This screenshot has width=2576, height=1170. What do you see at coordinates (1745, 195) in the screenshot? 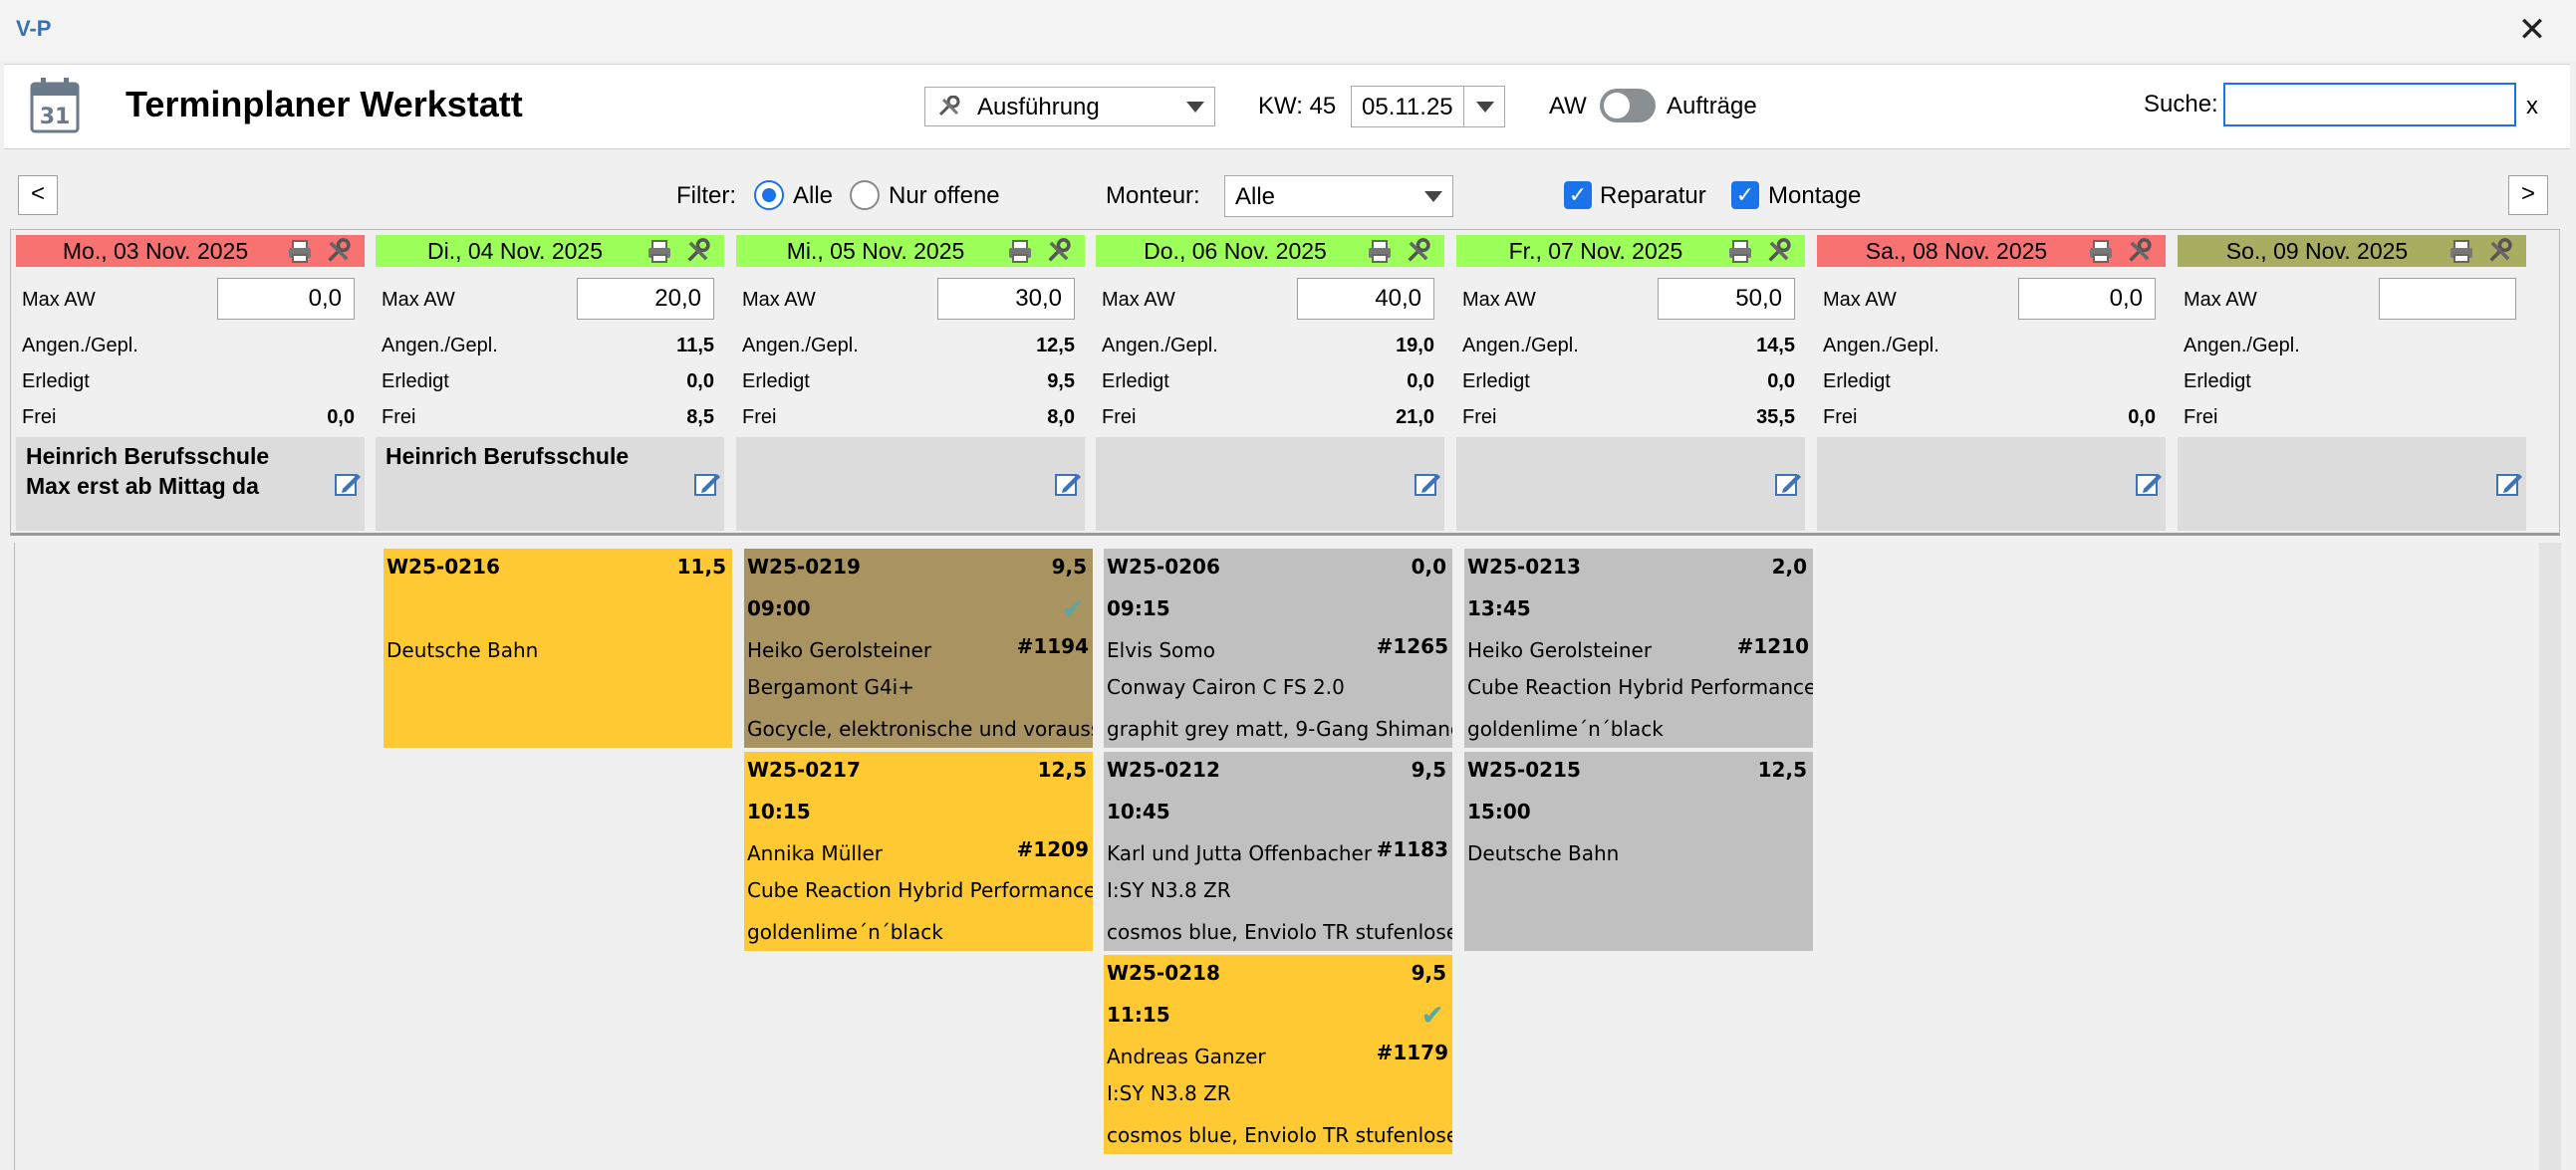
I see `montage-checkbox: ✓` at bounding box center [1745, 195].